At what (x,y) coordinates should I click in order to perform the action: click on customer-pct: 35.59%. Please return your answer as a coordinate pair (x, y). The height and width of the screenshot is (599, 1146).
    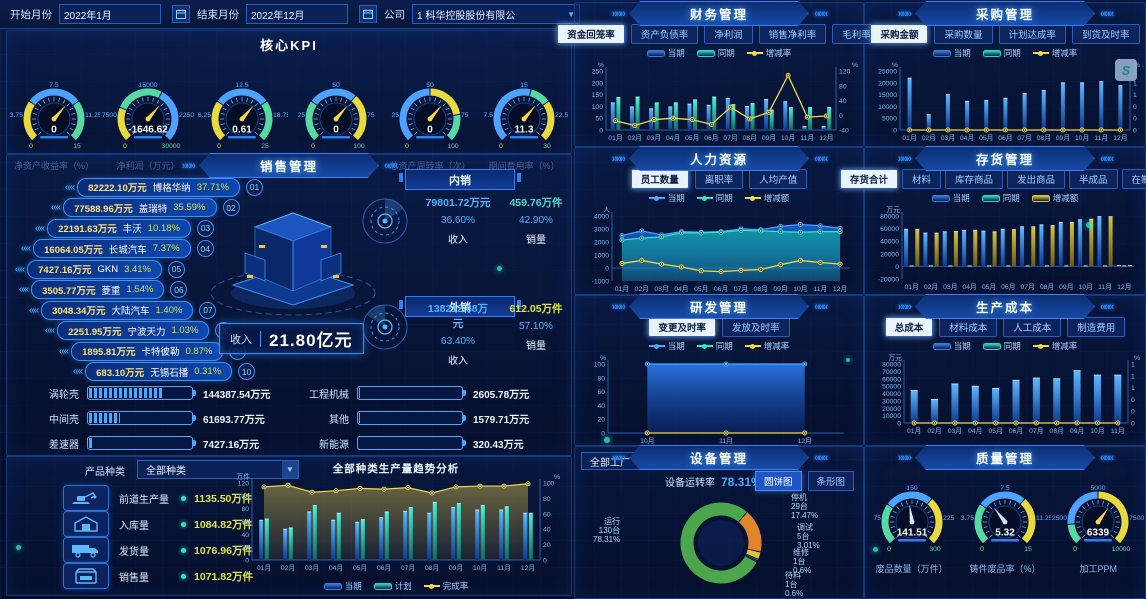
    Looking at the image, I should click on (189, 208).